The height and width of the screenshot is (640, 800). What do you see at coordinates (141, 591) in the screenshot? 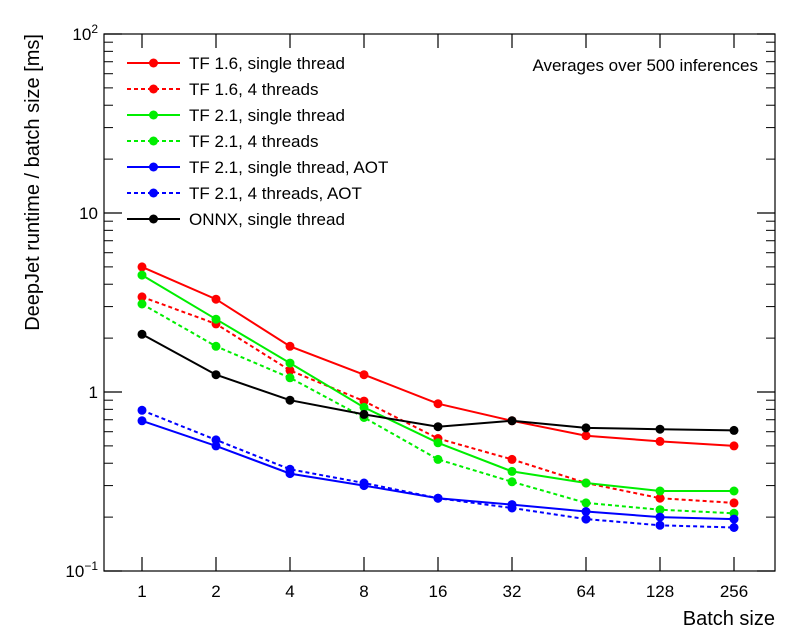
I see `x-tick-label: 1` at bounding box center [141, 591].